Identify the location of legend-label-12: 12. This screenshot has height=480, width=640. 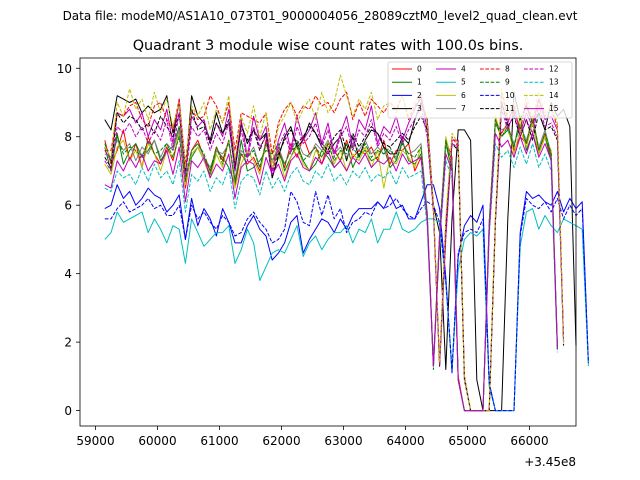
(554, 69).